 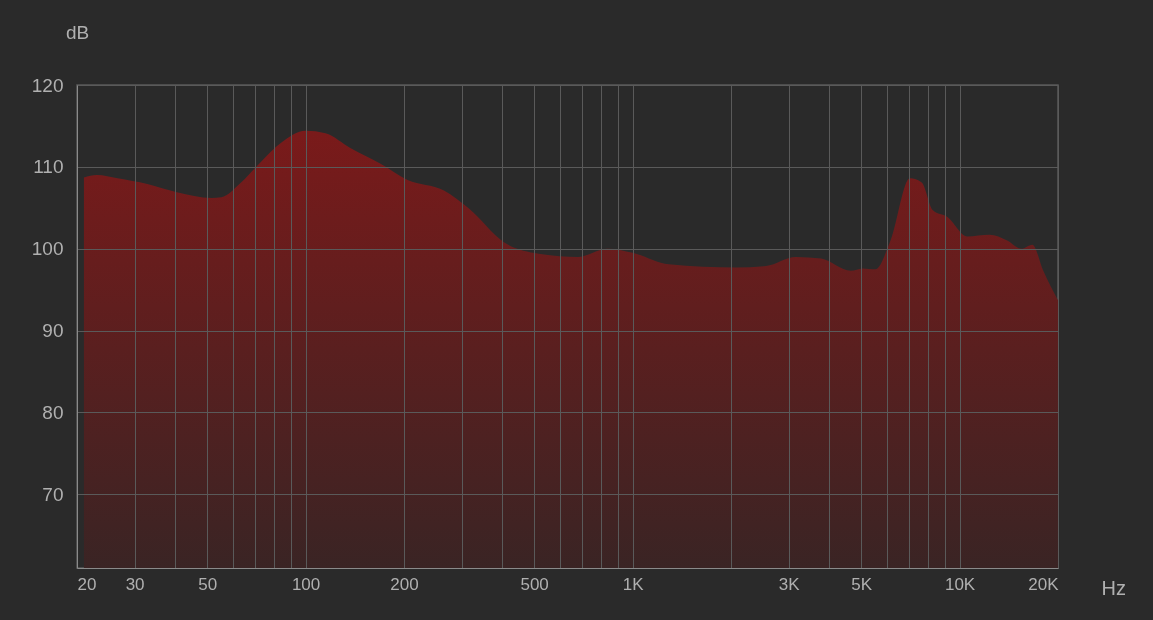 I want to click on x-axis-title: Hz, so click(x=1113, y=587).